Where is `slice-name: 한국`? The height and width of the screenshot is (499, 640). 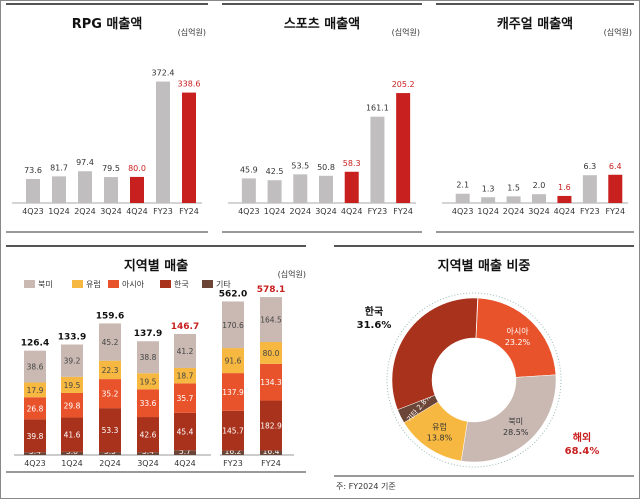 slice-name: 한국 is located at coordinates (374, 312).